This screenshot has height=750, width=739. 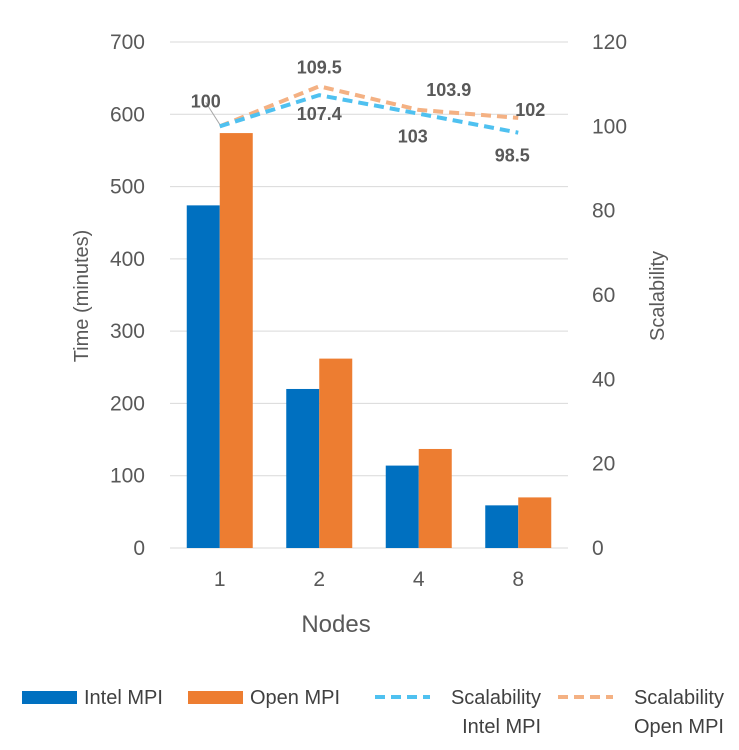 What do you see at coordinates (603, 295) in the screenshot?
I see `y2-tick-label: 60` at bounding box center [603, 295].